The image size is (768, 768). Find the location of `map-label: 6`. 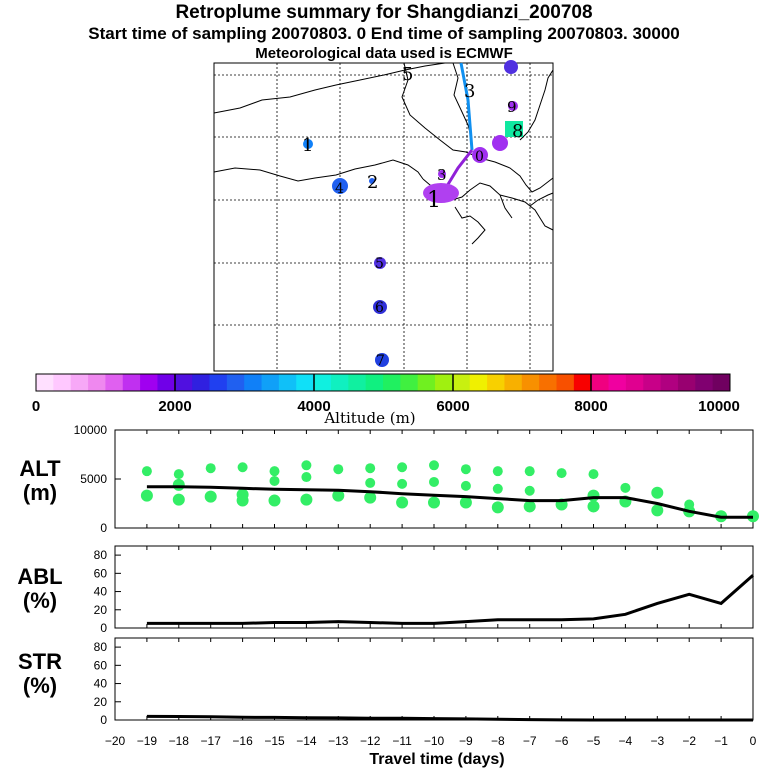

map-label: 6 is located at coordinates (379, 308).